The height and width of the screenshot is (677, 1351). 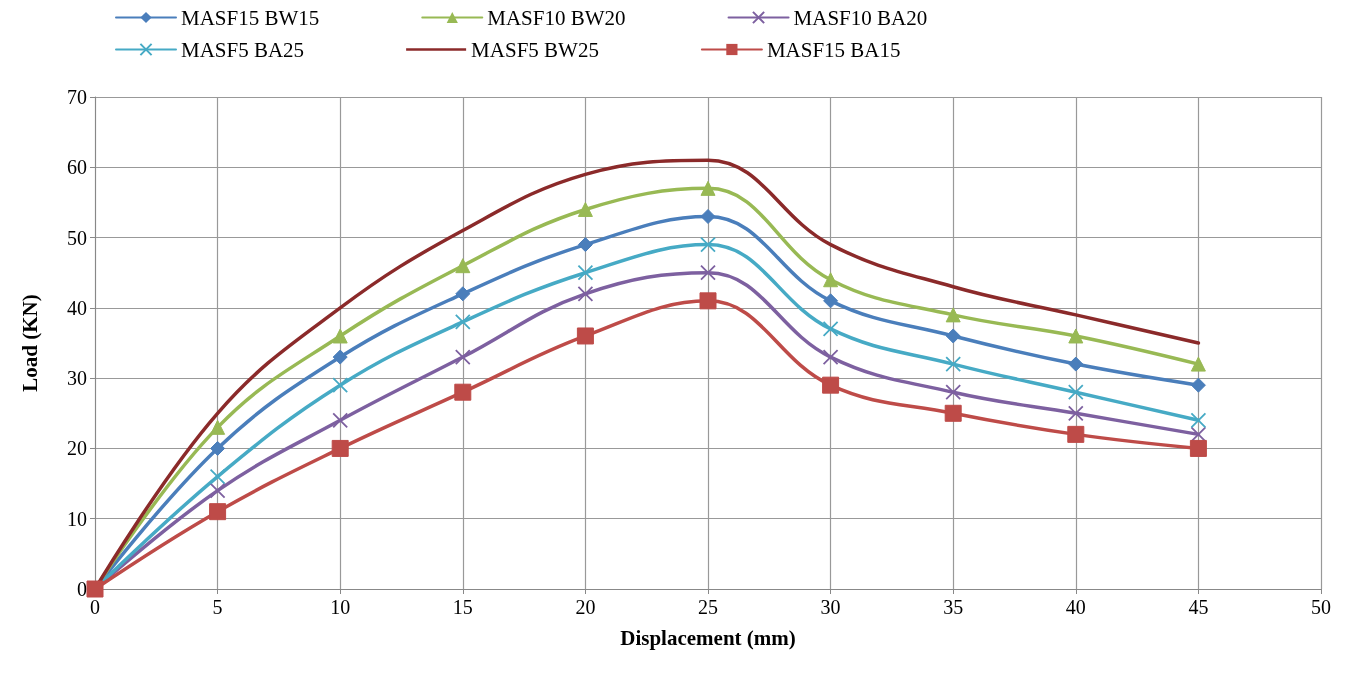 I want to click on x-tick-label: 15, so click(x=462, y=607).